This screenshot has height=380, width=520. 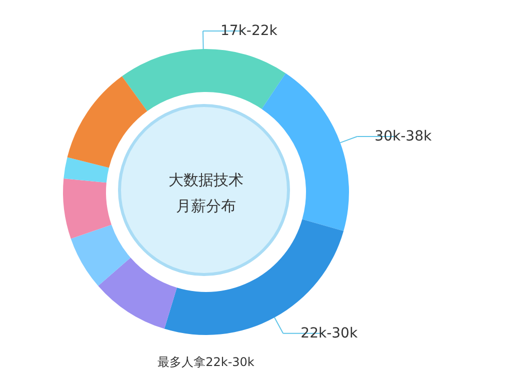 I want to click on slice-label: 22k-30k, so click(x=329, y=333).